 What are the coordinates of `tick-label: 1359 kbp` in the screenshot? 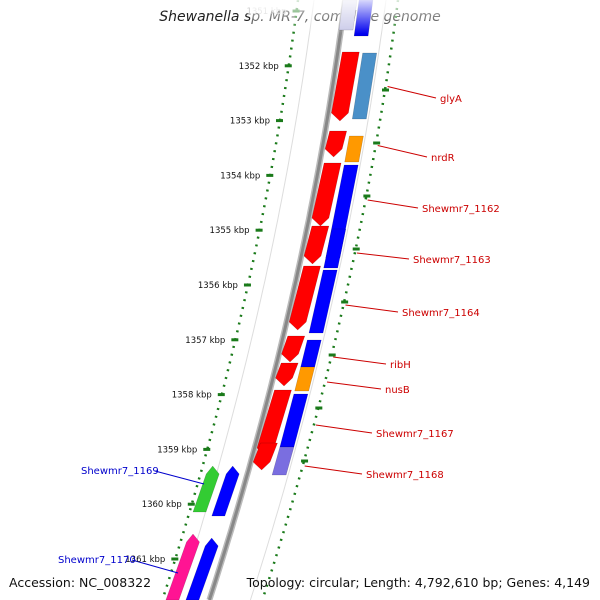 It's located at (177, 450).